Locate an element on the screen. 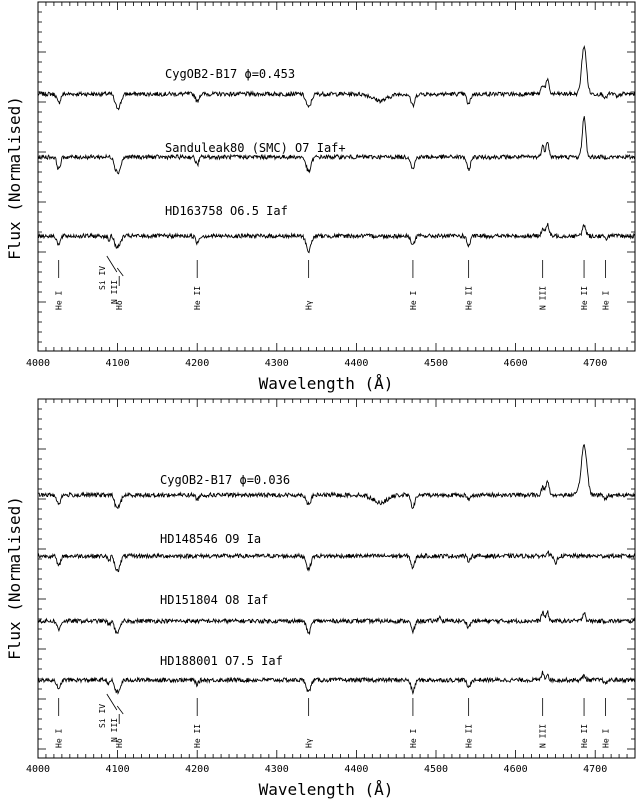 Image resolution: width=639 pixels, height=802 pixels. spectrum-label: HD163758 O6.5 Iaf is located at coordinates (226, 211).